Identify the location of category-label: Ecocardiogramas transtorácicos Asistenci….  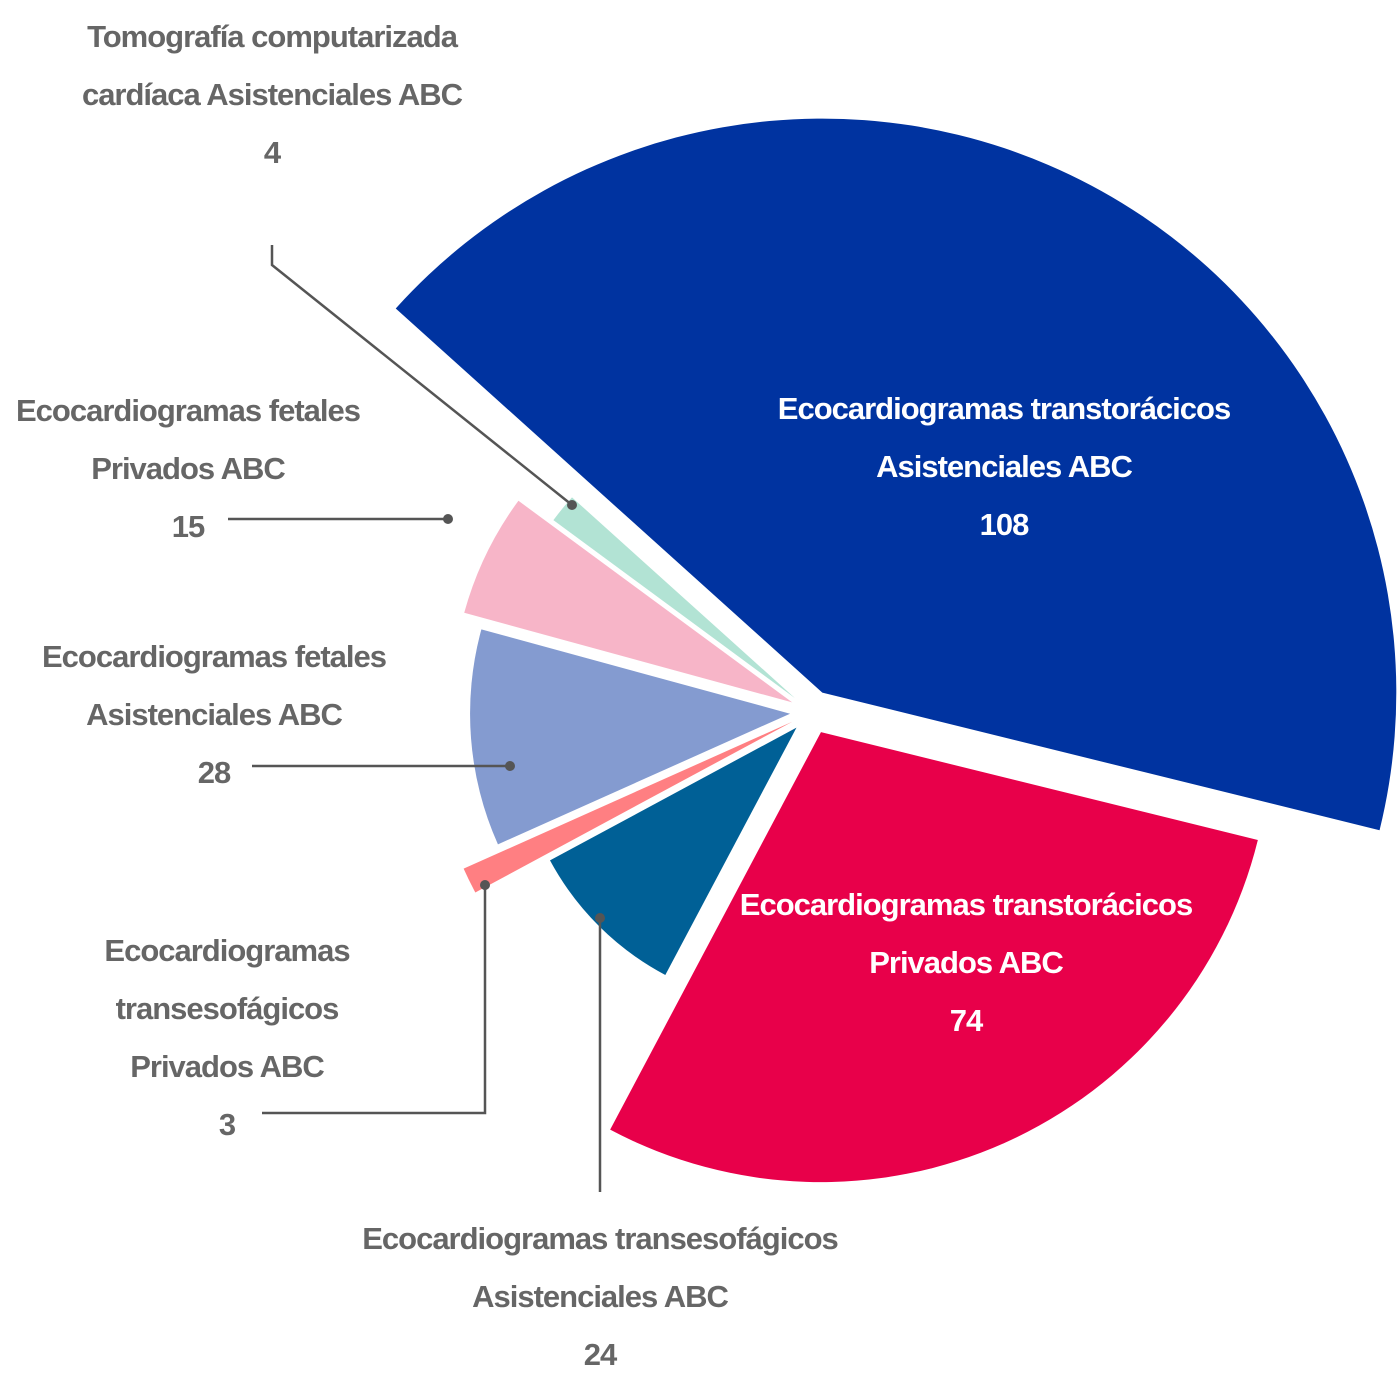
(1004, 437).